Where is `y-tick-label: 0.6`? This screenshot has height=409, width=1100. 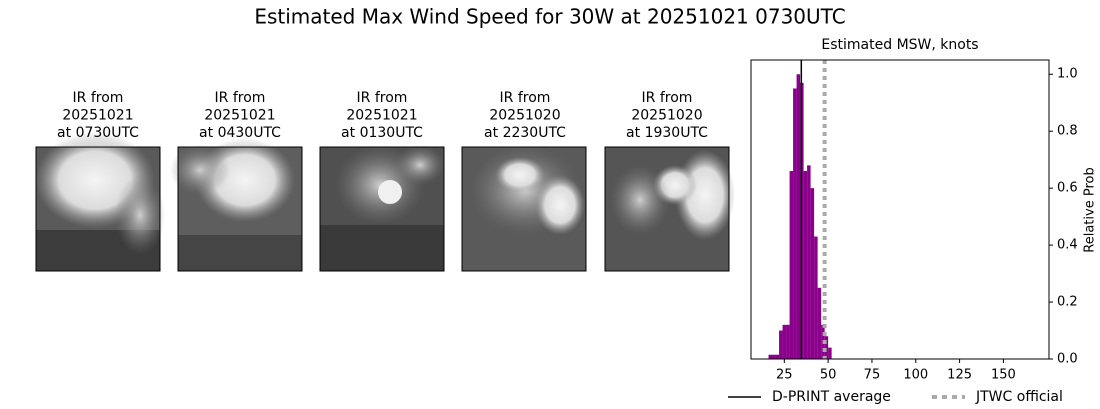 y-tick-label: 0.6 is located at coordinates (1067, 188).